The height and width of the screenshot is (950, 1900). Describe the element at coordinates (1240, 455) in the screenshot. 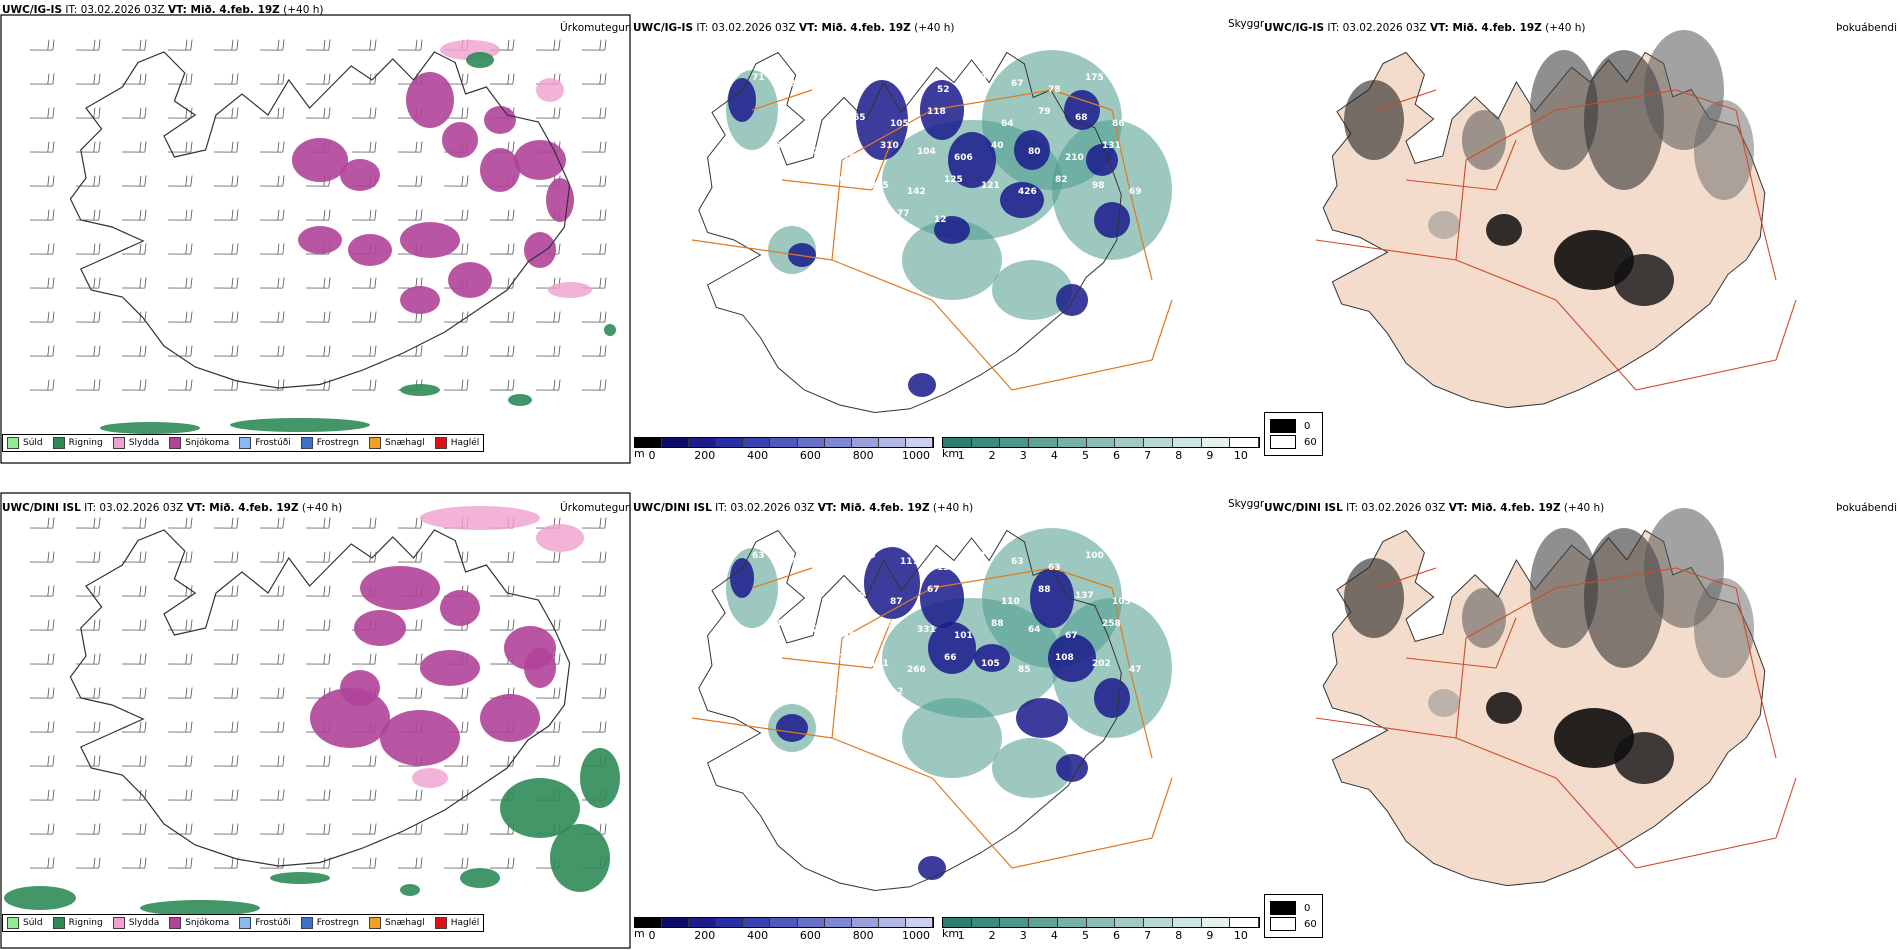

I see `colorbar-tick: 10` at that location.